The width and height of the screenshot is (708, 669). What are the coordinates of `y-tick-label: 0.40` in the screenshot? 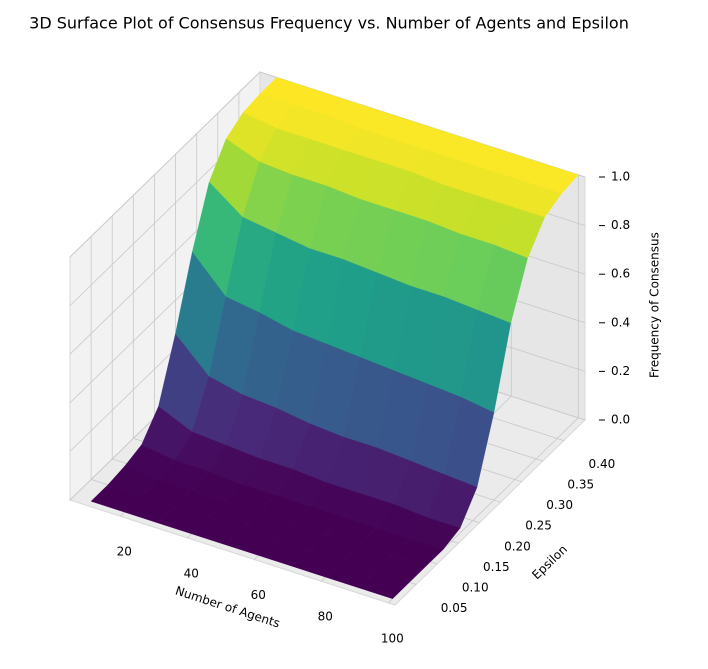 It's located at (602, 464).